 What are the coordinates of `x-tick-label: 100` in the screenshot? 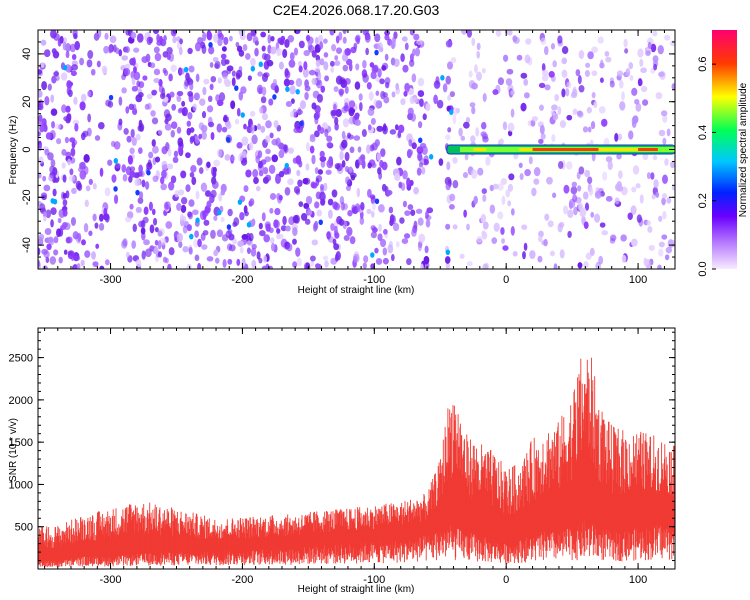 It's located at (638, 580).